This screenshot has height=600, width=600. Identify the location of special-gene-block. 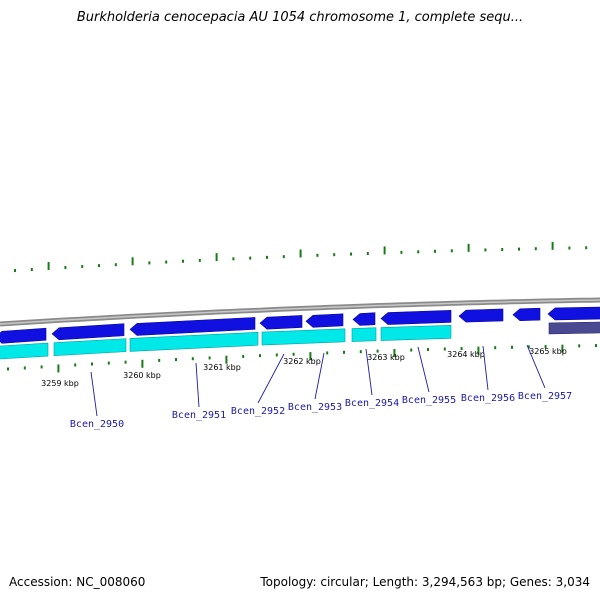
(574, 328).